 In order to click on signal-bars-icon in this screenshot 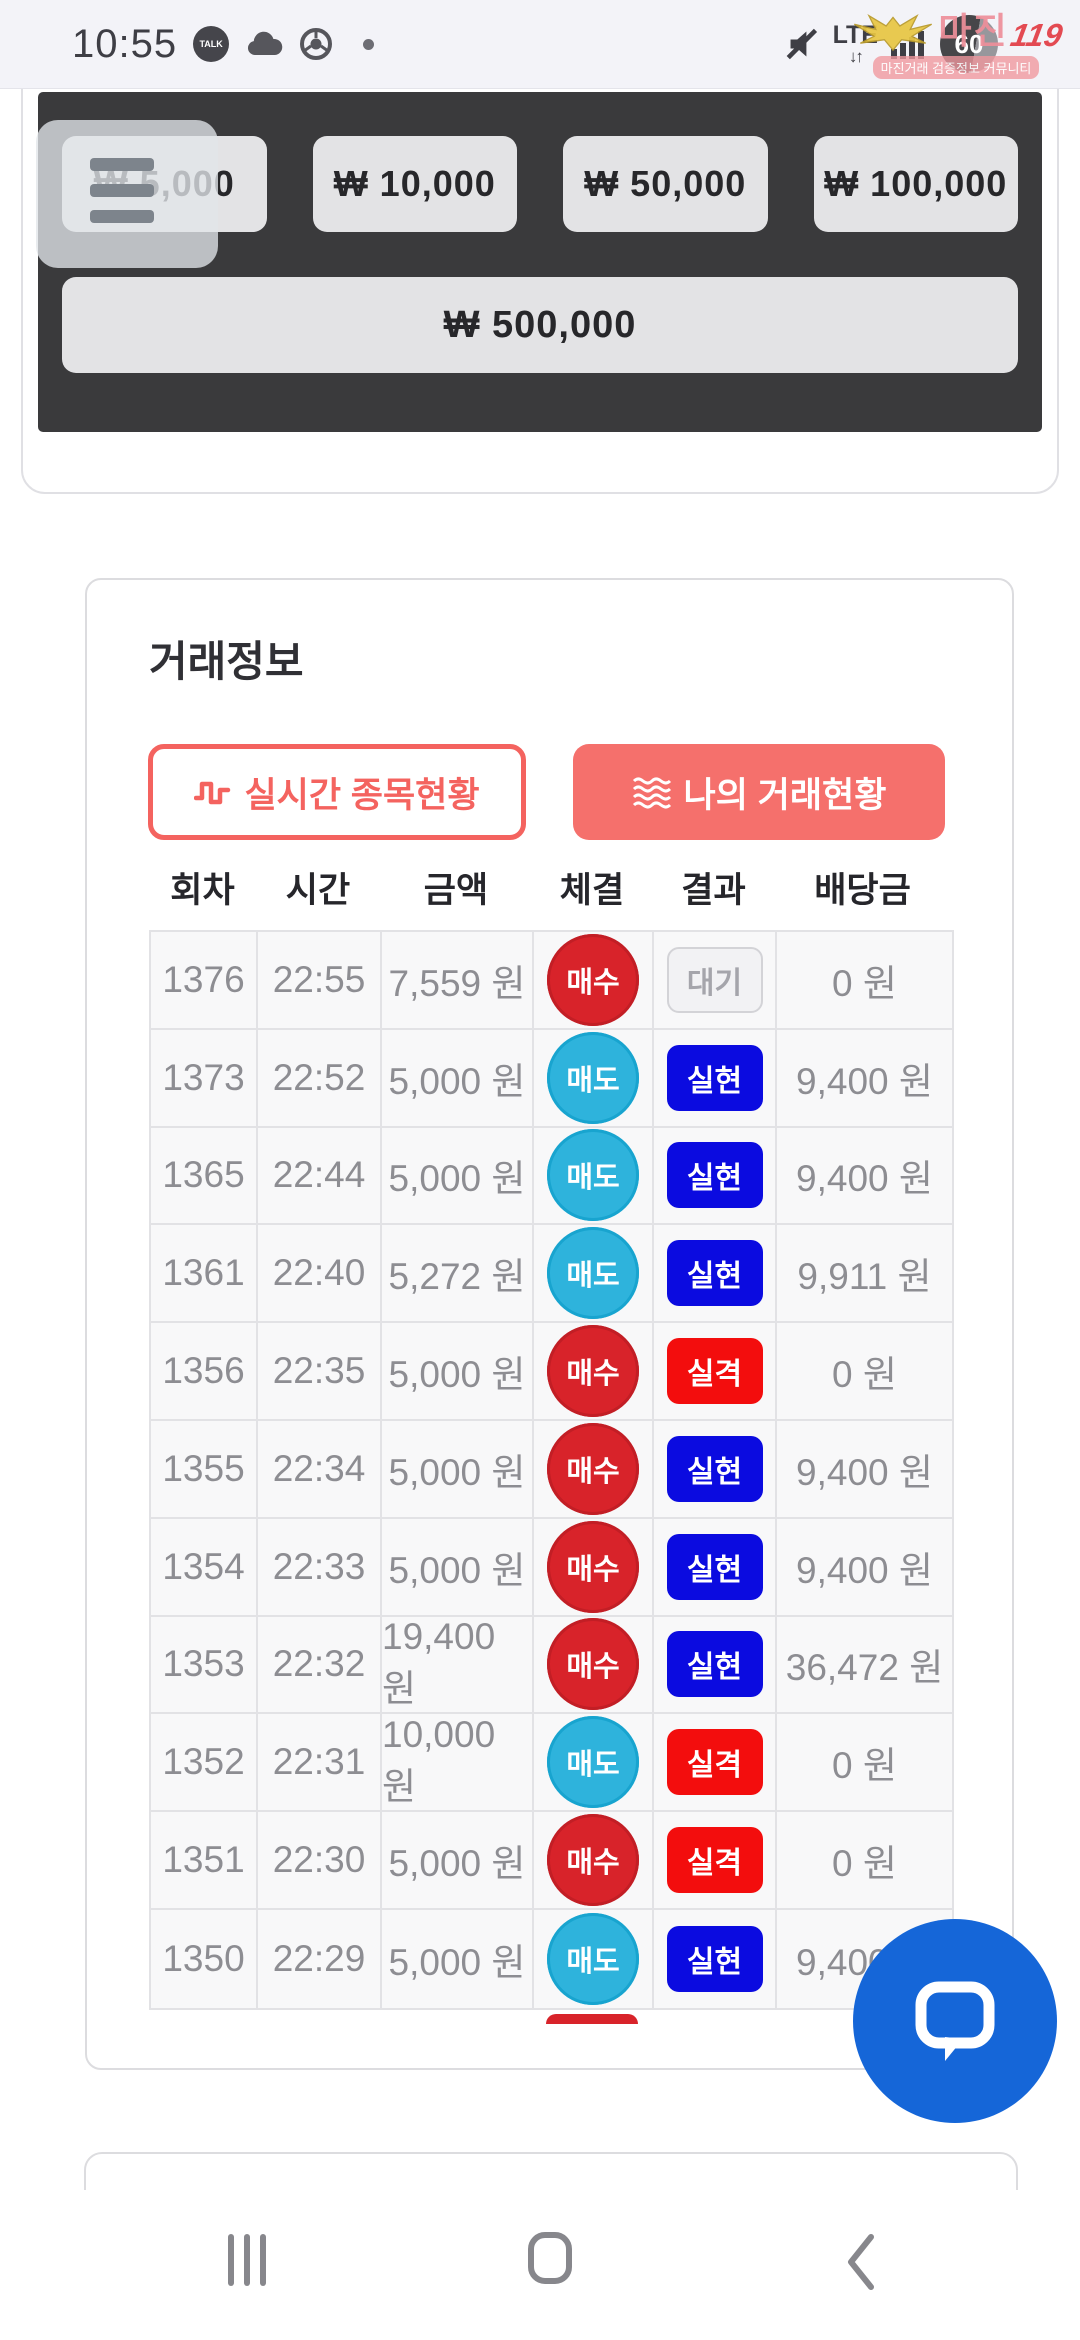, I will do `click(909, 44)`.